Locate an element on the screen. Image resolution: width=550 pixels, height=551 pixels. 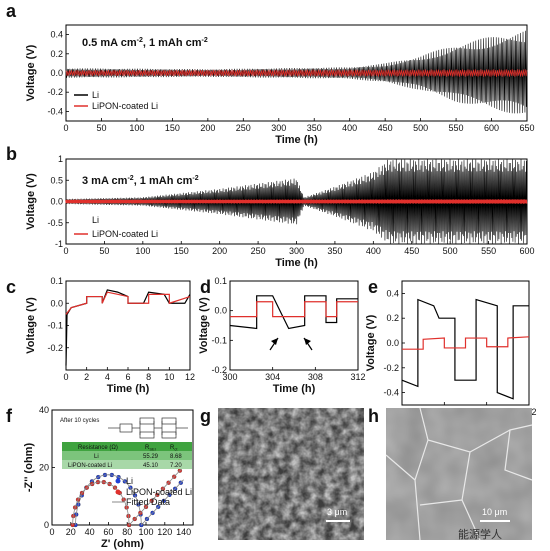
circuit-diagram is located at coordinates (148, 428).